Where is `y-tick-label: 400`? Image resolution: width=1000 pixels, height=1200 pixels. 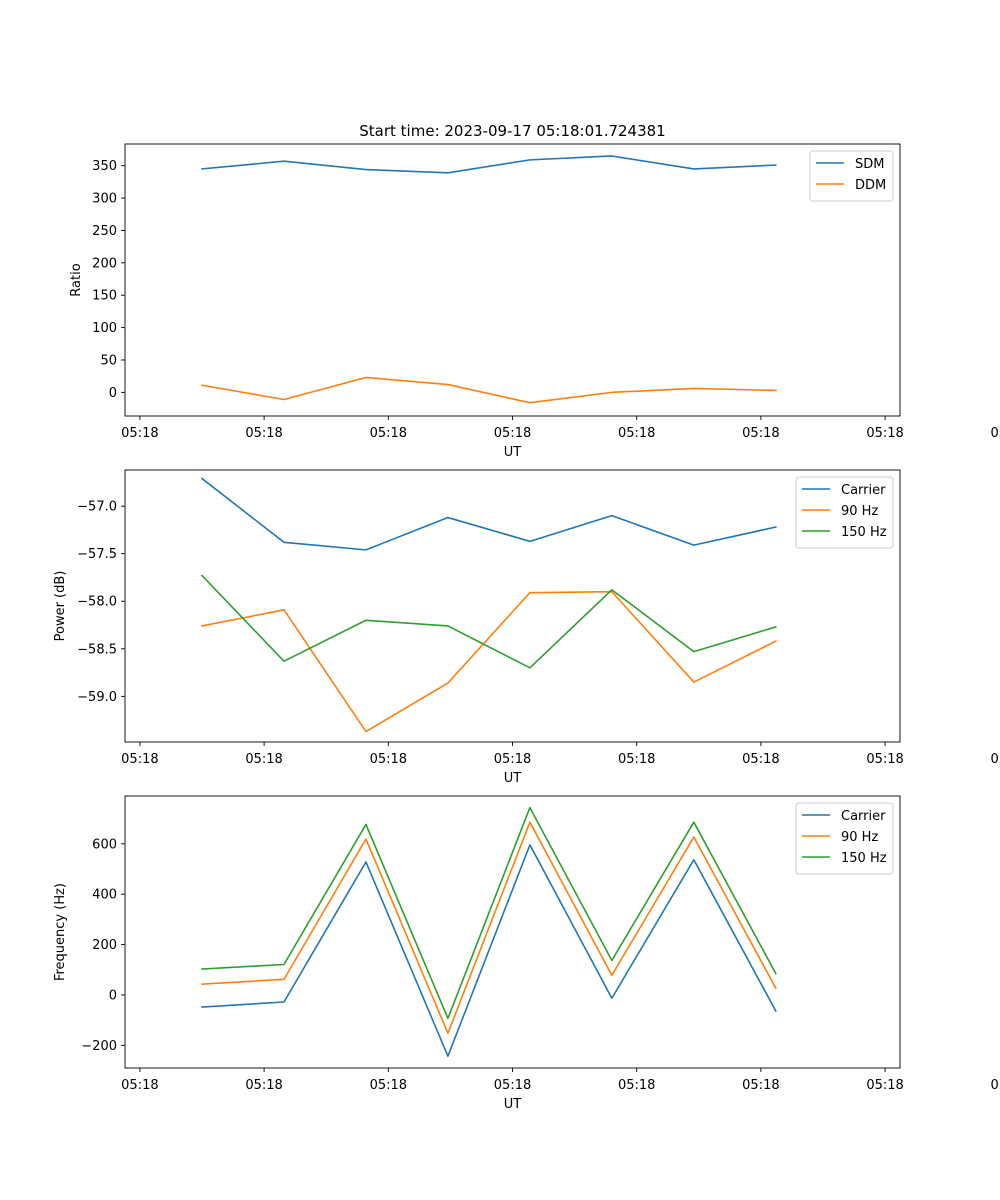 y-tick-label: 400 is located at coordinates (104, 895).